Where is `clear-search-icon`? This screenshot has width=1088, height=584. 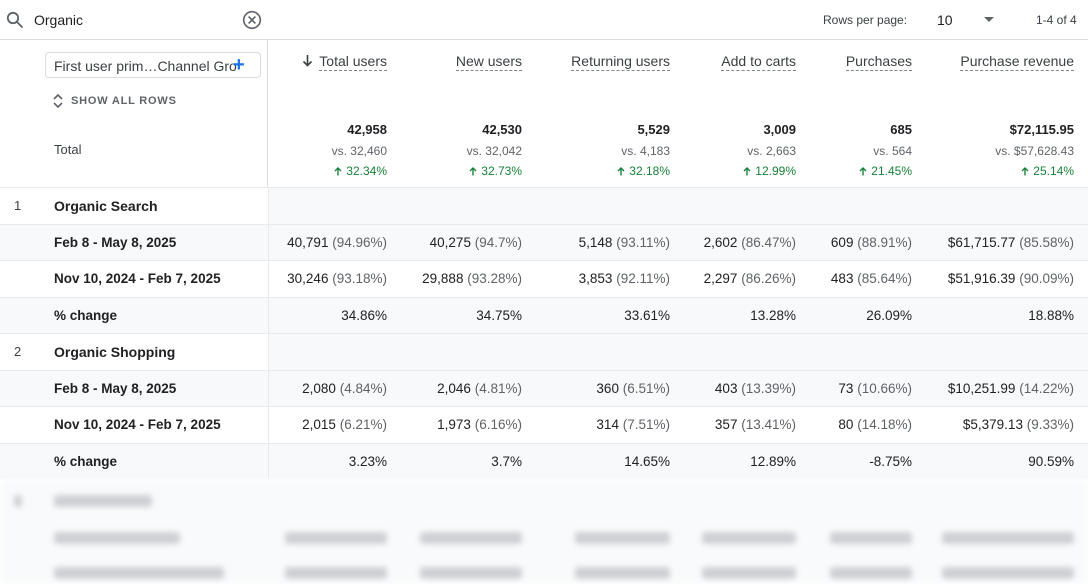 clear-search-icon is located at coordinates (252, 20).